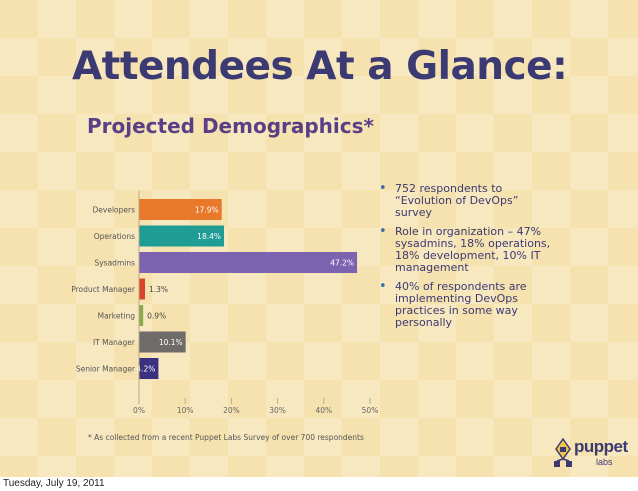 The image size is (638, 491). What do you see at coordinates (171, 342) in the screenshot?
I see `chart-value-label: 10.1%` at bounding box center [171, 342].